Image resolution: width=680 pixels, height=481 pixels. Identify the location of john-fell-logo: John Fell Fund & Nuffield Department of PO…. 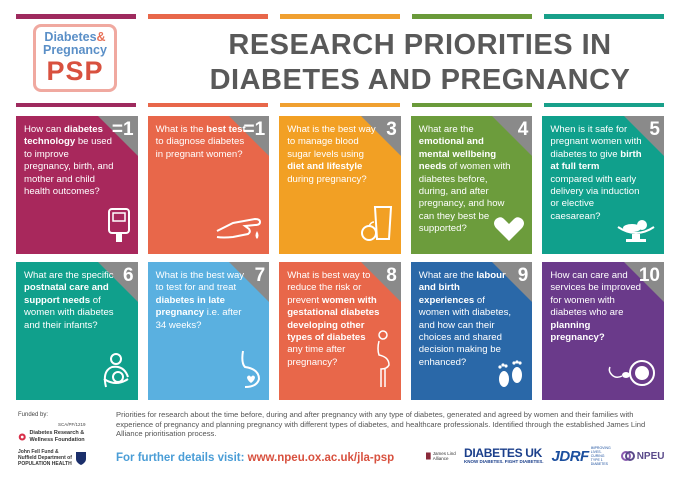
(63, 458).